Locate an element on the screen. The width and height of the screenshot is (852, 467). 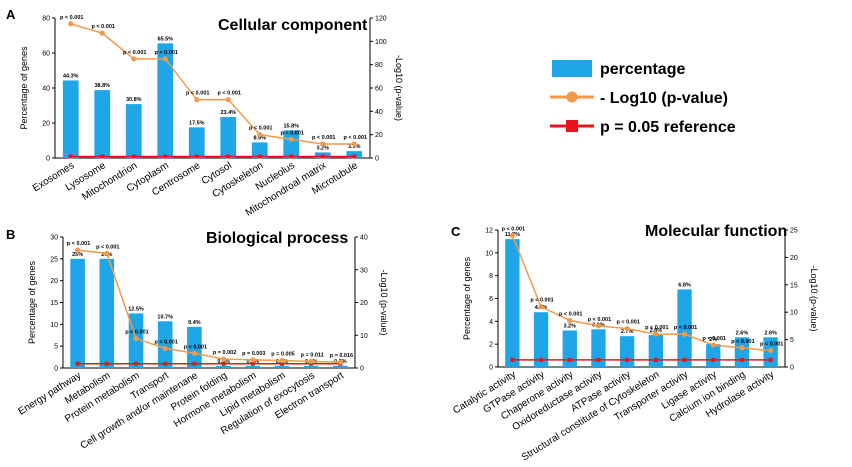
chart-title: Molecular function is located at coordinates (716, 231).